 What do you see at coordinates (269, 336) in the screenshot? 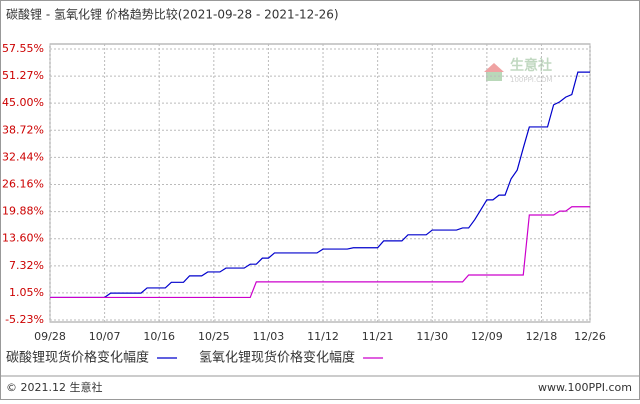
I see `x-tick-label: 11/03` at bounding box center [269, 336].